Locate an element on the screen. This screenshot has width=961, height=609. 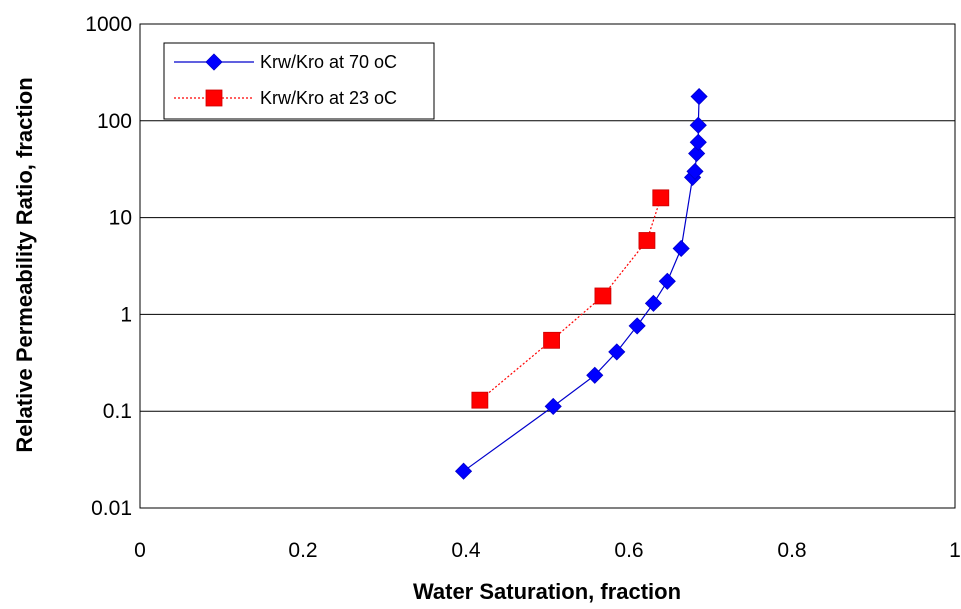
series-line is located at coordinates (570, 299).